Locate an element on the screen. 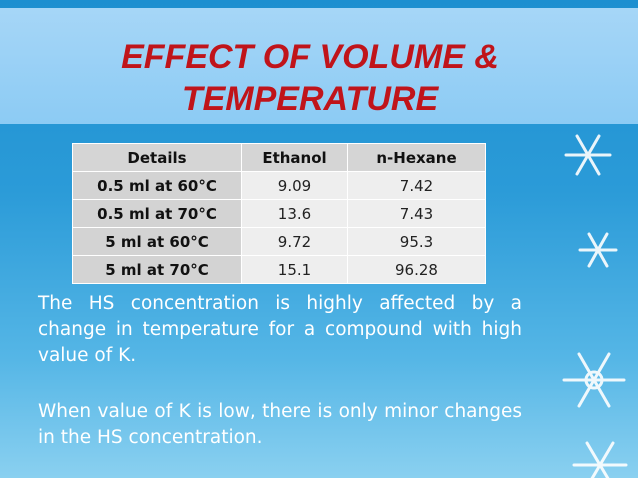  row-label: 5 ml at 60°C is located at coordinates (157, 241).